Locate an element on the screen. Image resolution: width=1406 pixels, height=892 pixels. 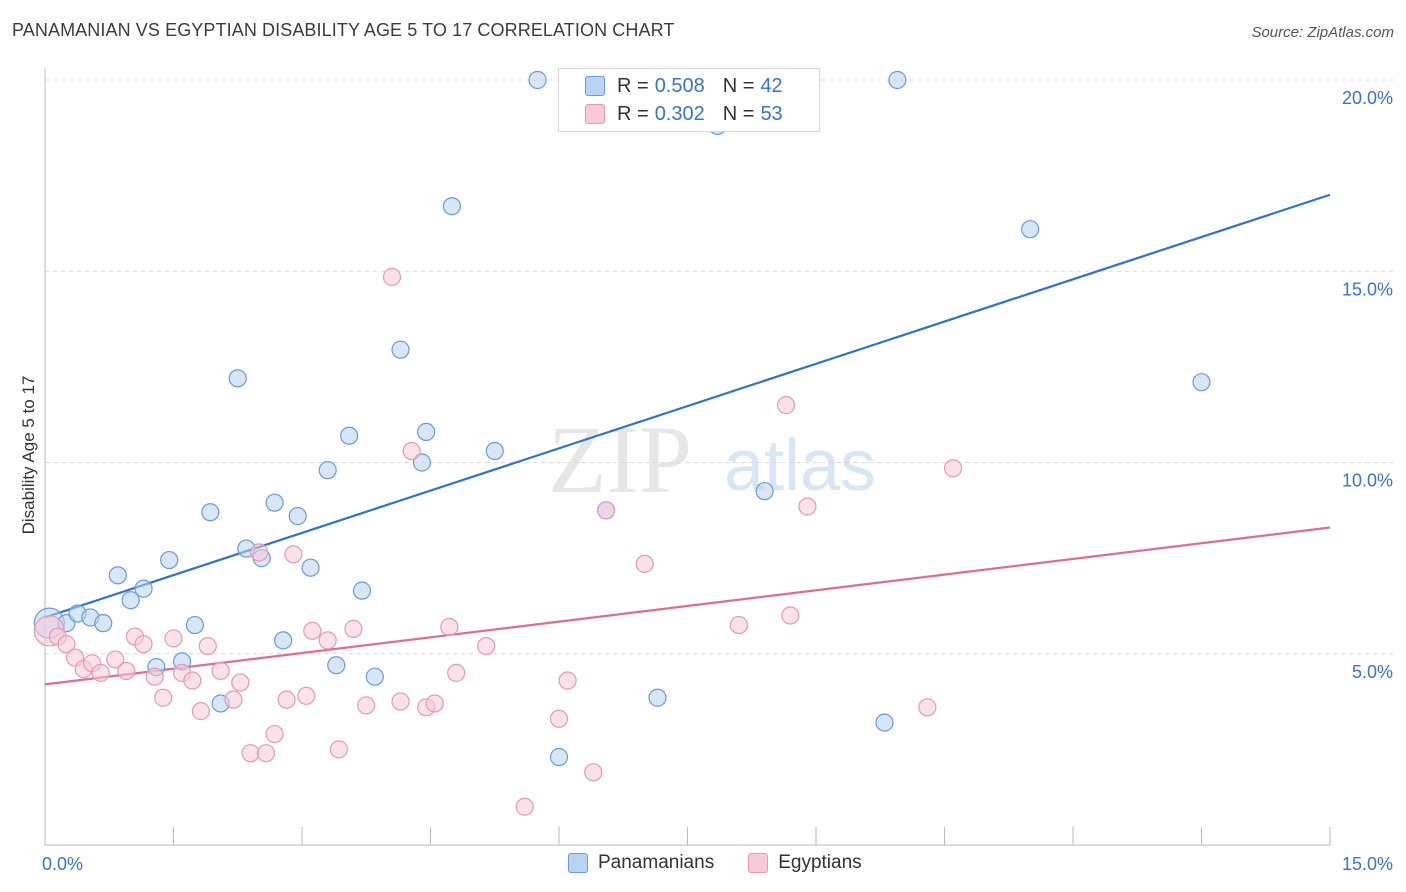
watermark-atlas: atlas is located at coordinates (800, 466).